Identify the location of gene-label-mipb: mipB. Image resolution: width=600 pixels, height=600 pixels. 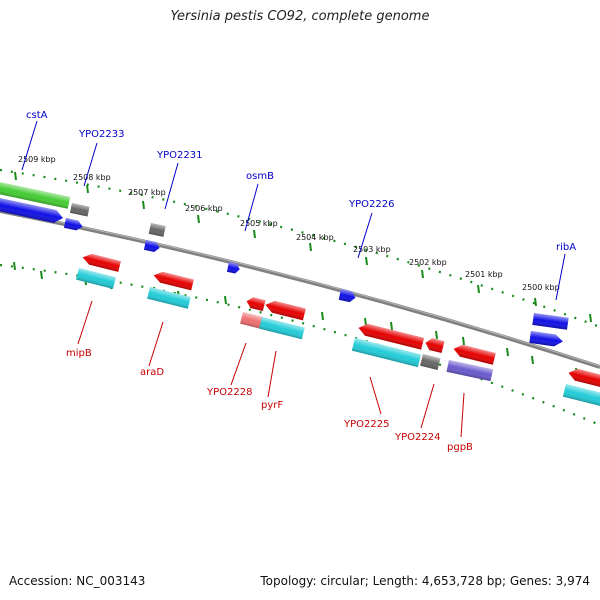
(79, 353).